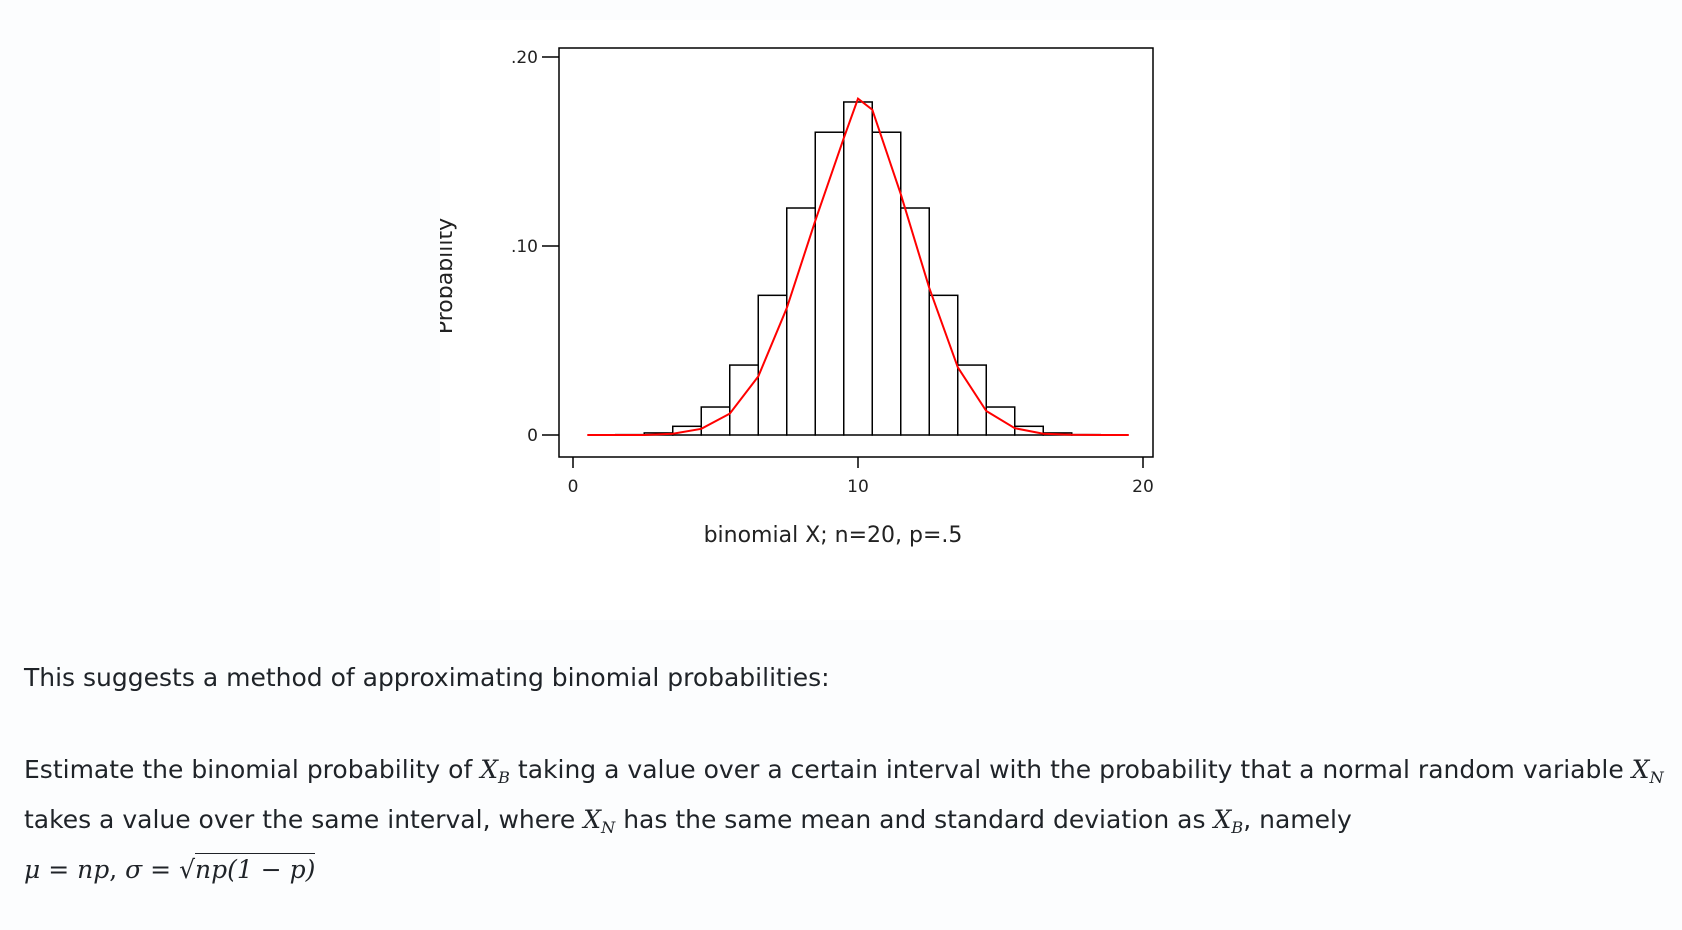 The image size is (1682, 930). Describe the element at coordinates (532, 436) in the screenshot. I see `y-tick-label: 0` at that location.